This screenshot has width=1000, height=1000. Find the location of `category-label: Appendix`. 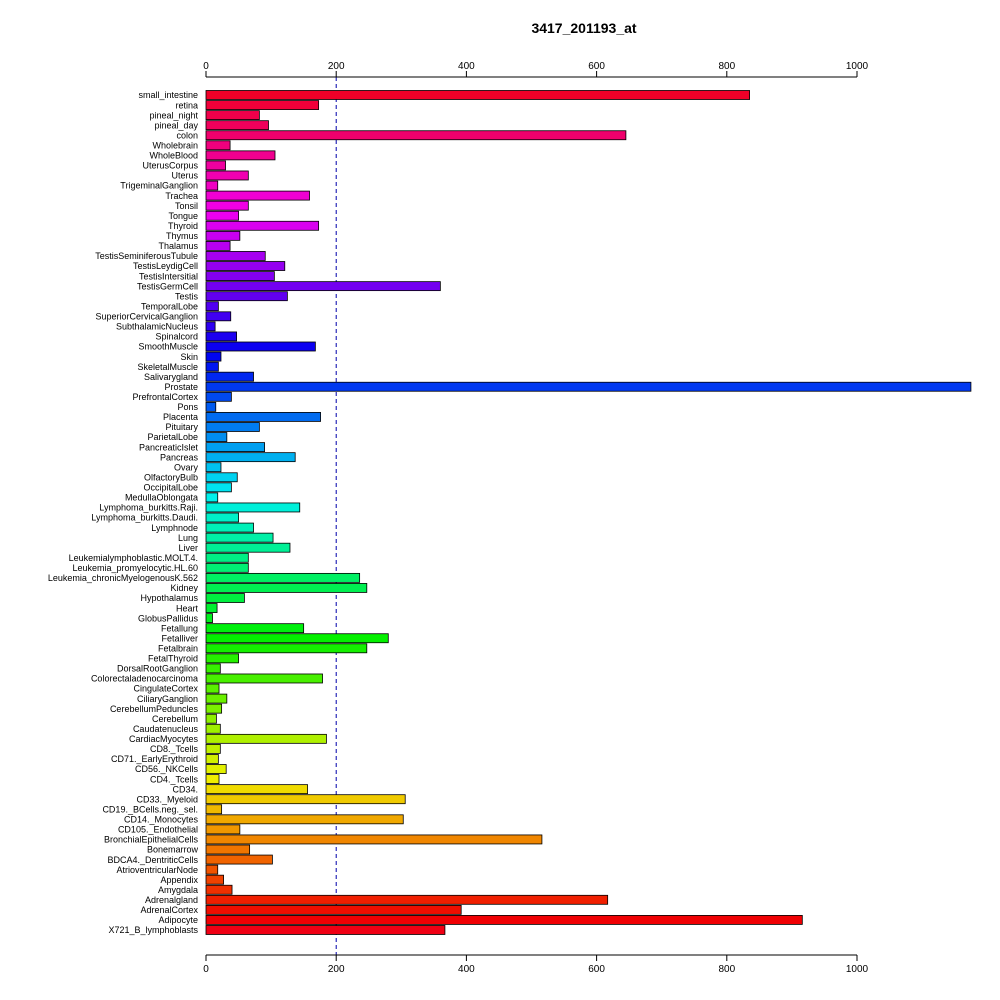

category-label: Appendix is located at coordinates (179, 880).